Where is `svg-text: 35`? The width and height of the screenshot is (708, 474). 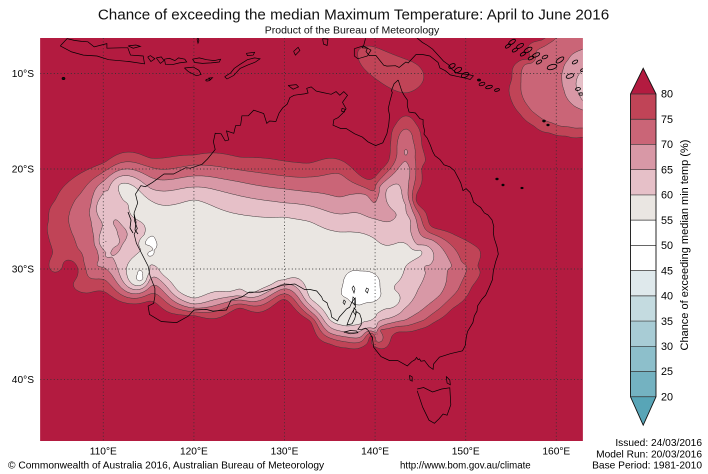
svg-text: 35 is located at coordinates (667, 322).